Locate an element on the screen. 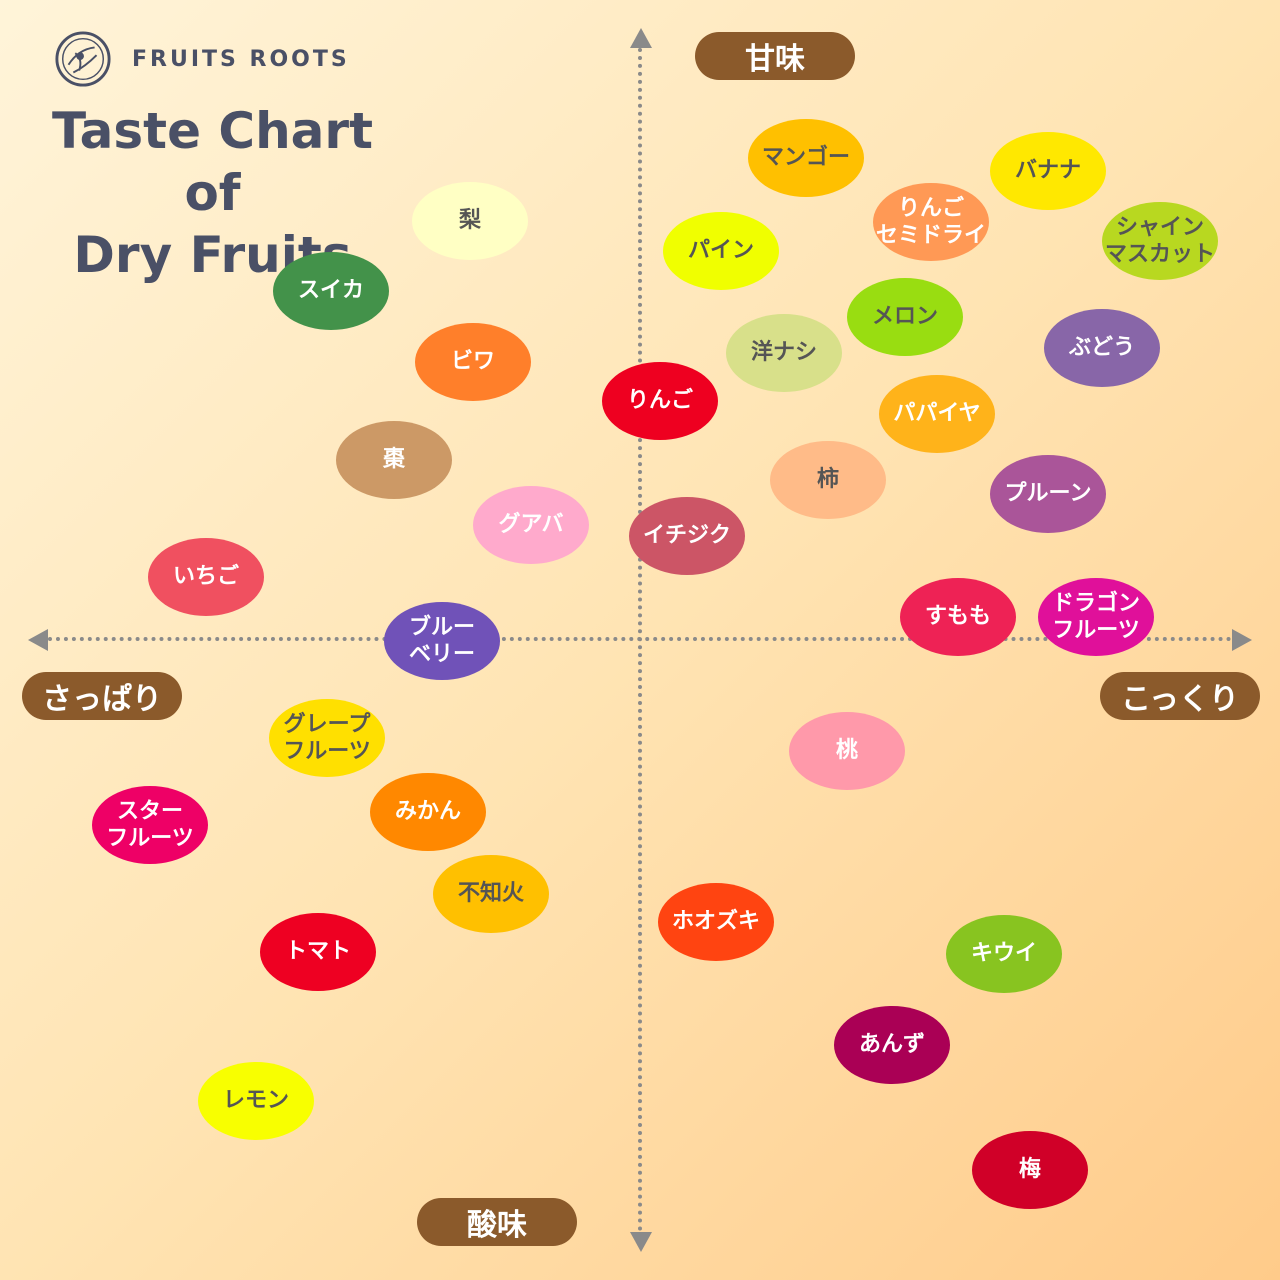  fruits-roots-logo-icon is located at coordinates (83, 59).